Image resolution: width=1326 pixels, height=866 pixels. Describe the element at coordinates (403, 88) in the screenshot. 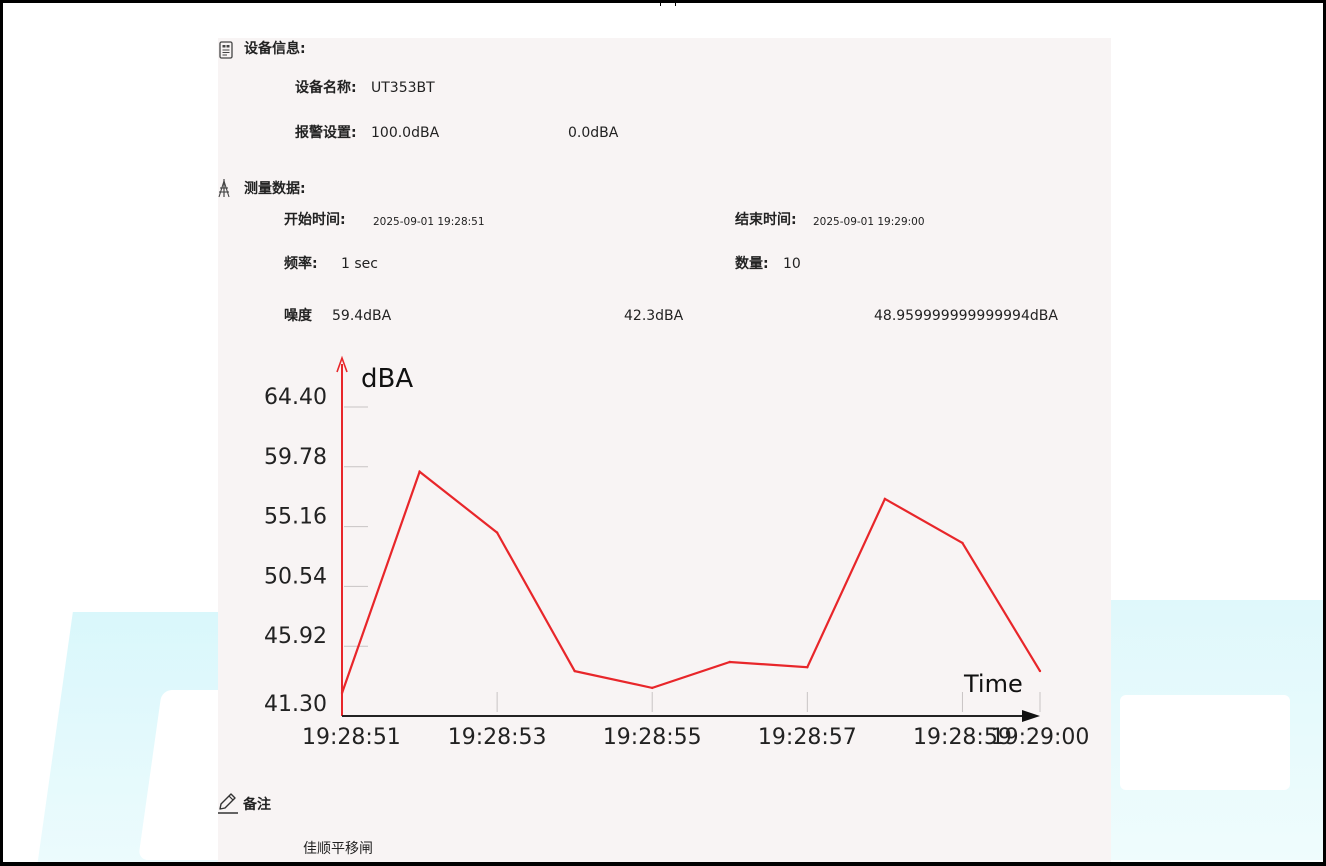

I see `device-name-value: UT353BT` at that location.